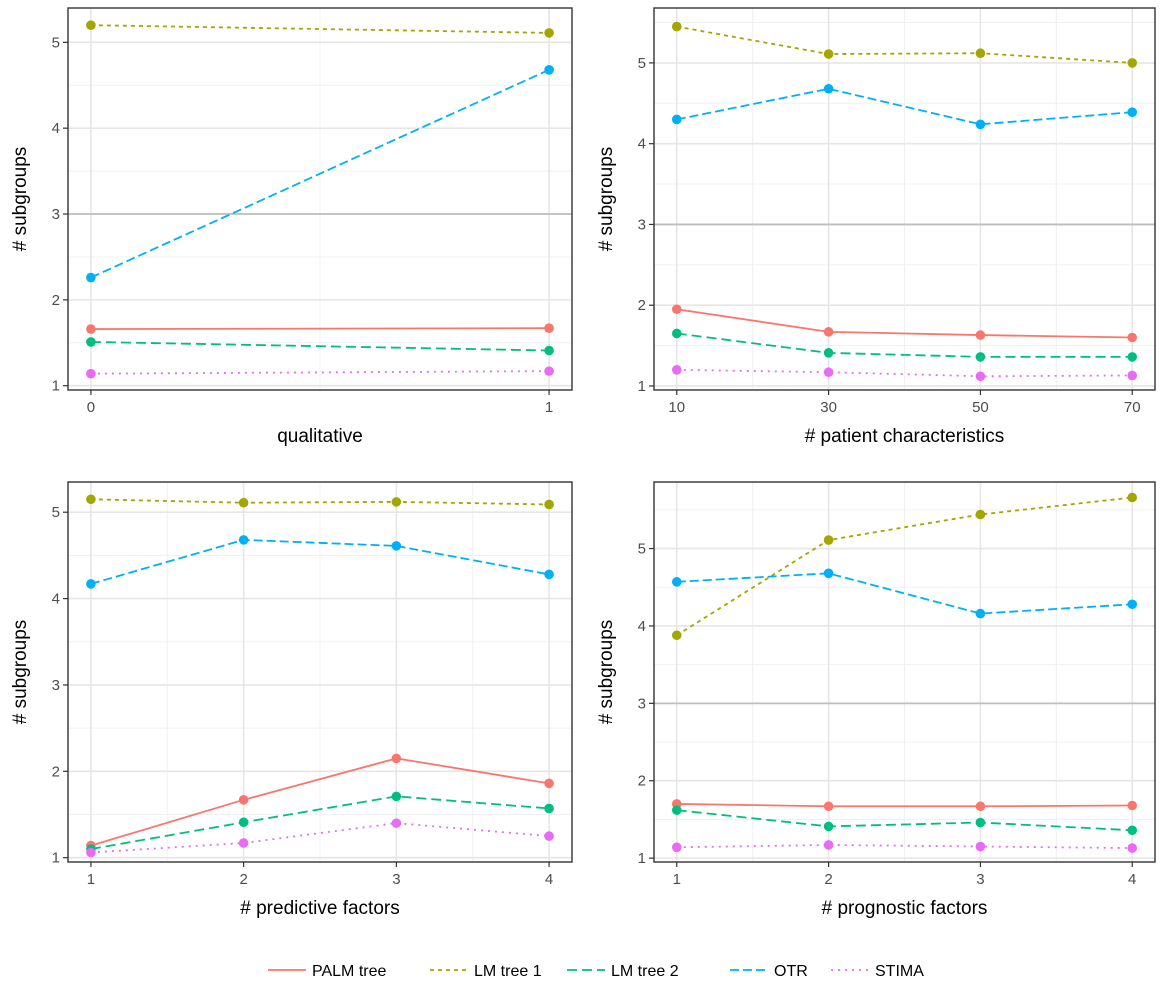 This screenshot has width=1162, height=987. I want to click on x-axis-title: qualitative, so click(320, 436).